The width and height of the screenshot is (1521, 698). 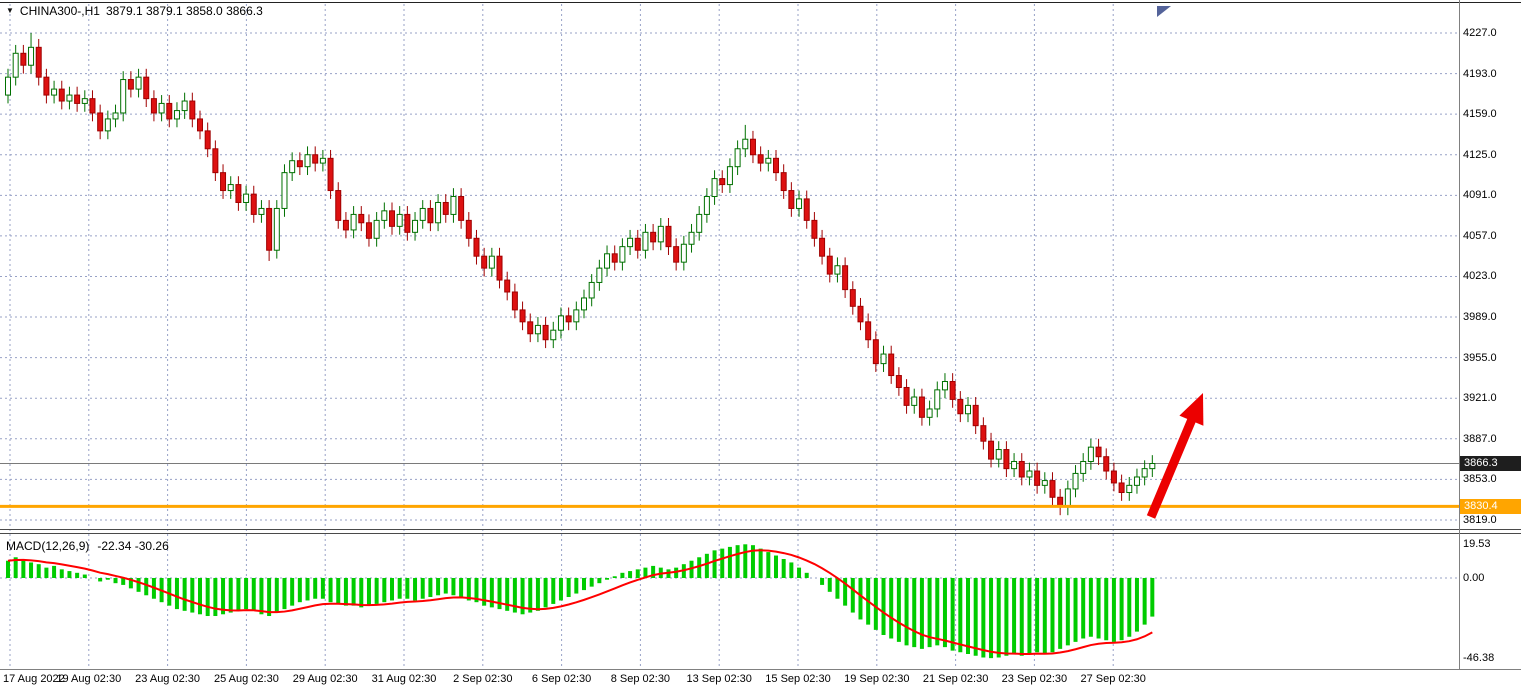 I want to click on macd-signal-line, so click(x=580, y=602).